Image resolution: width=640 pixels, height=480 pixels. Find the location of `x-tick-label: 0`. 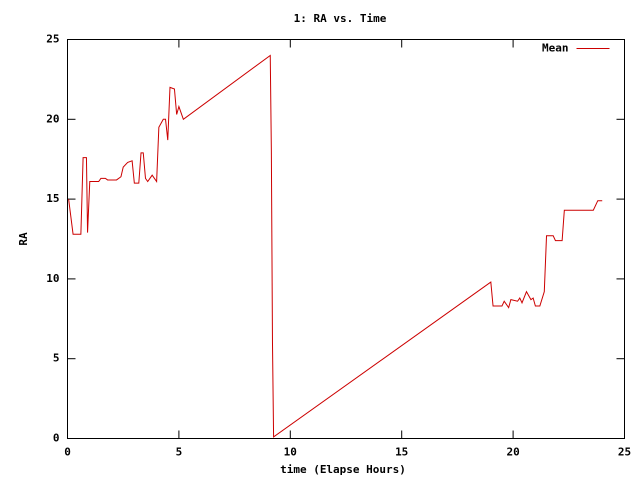

x-tick-label: 0 is located at coordinates (67, 452).